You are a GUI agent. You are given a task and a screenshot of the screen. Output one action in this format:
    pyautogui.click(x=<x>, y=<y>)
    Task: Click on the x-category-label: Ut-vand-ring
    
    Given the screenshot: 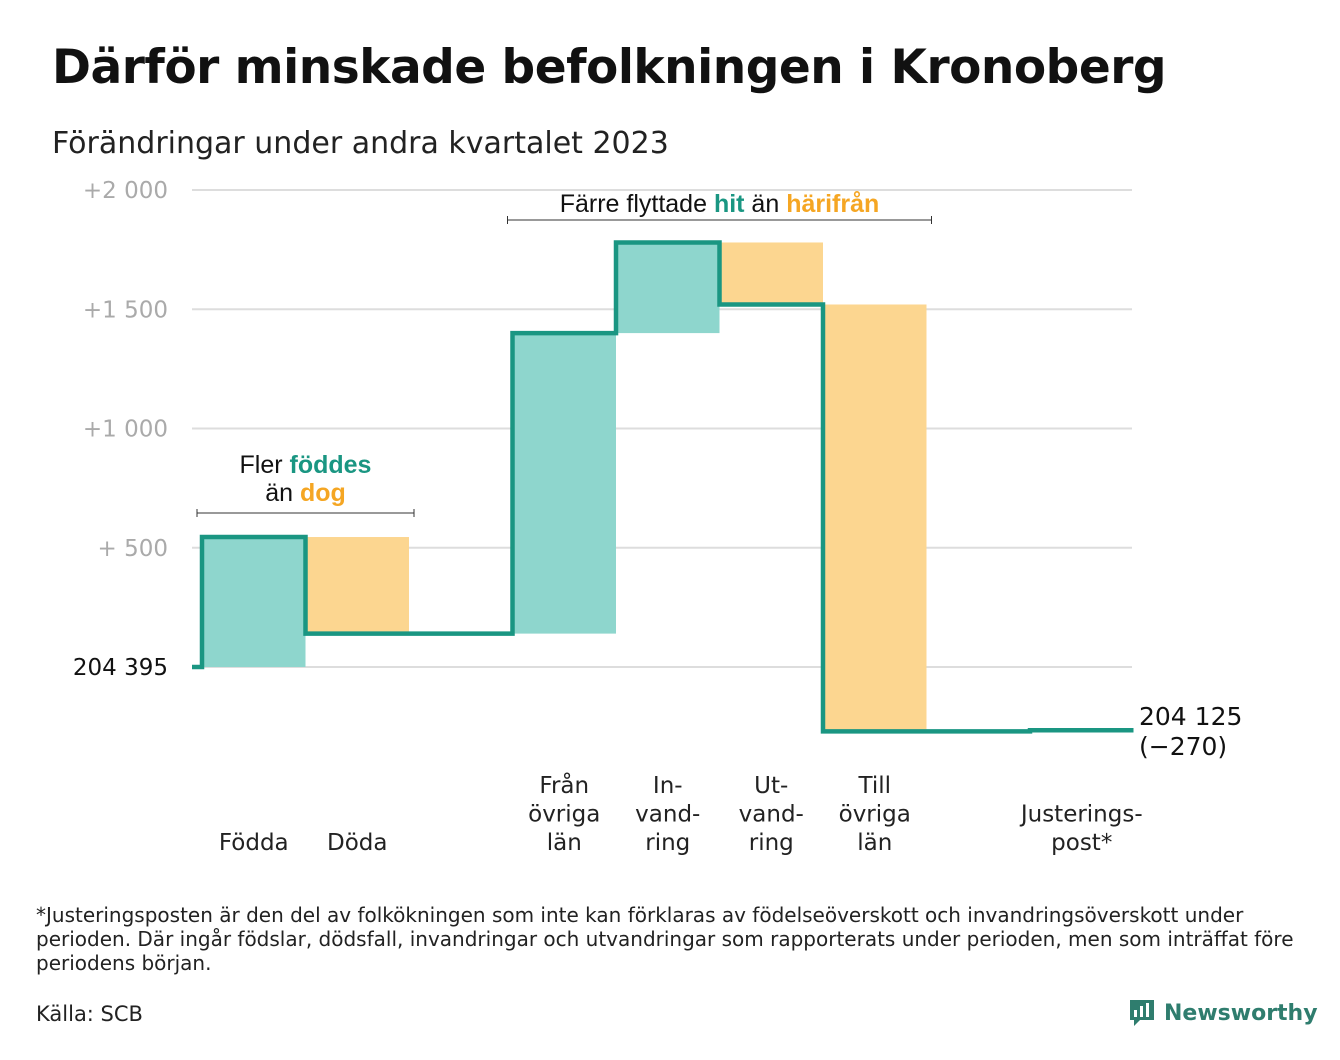 What is the action you would take?
    pyautogui.click(x=771, y=814)
    